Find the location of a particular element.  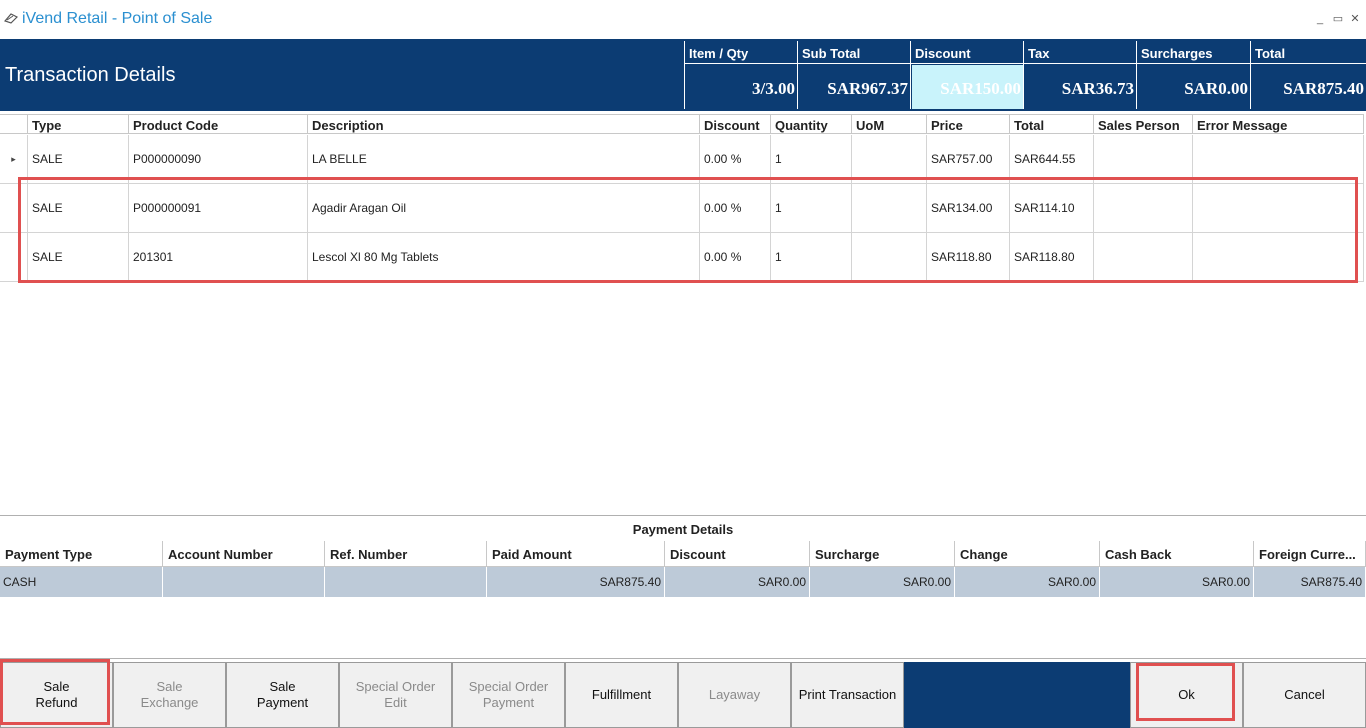

summary-tax: Tax SAR36.73 is located at coordinates (1079, 75).